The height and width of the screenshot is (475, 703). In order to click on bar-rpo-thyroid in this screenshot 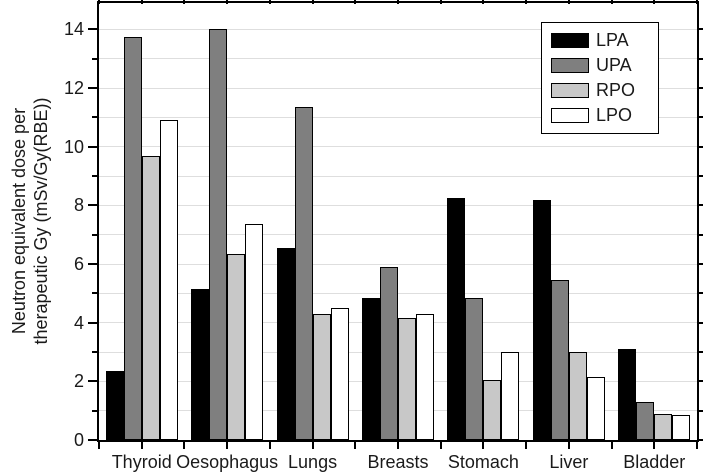, I will do `click(150, 297)`.